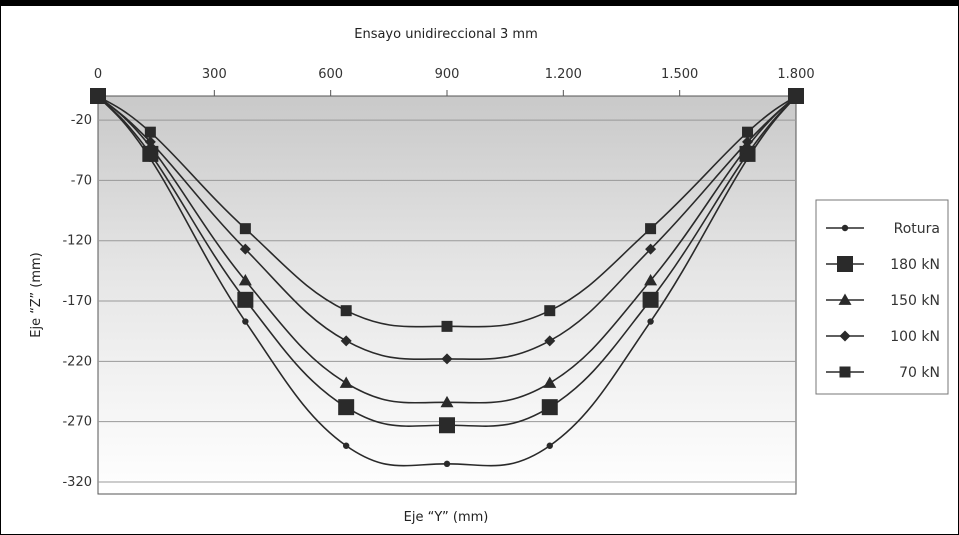 The image size is (959, 535). I want to click on y-tick-label: -220, so click(77, 361).